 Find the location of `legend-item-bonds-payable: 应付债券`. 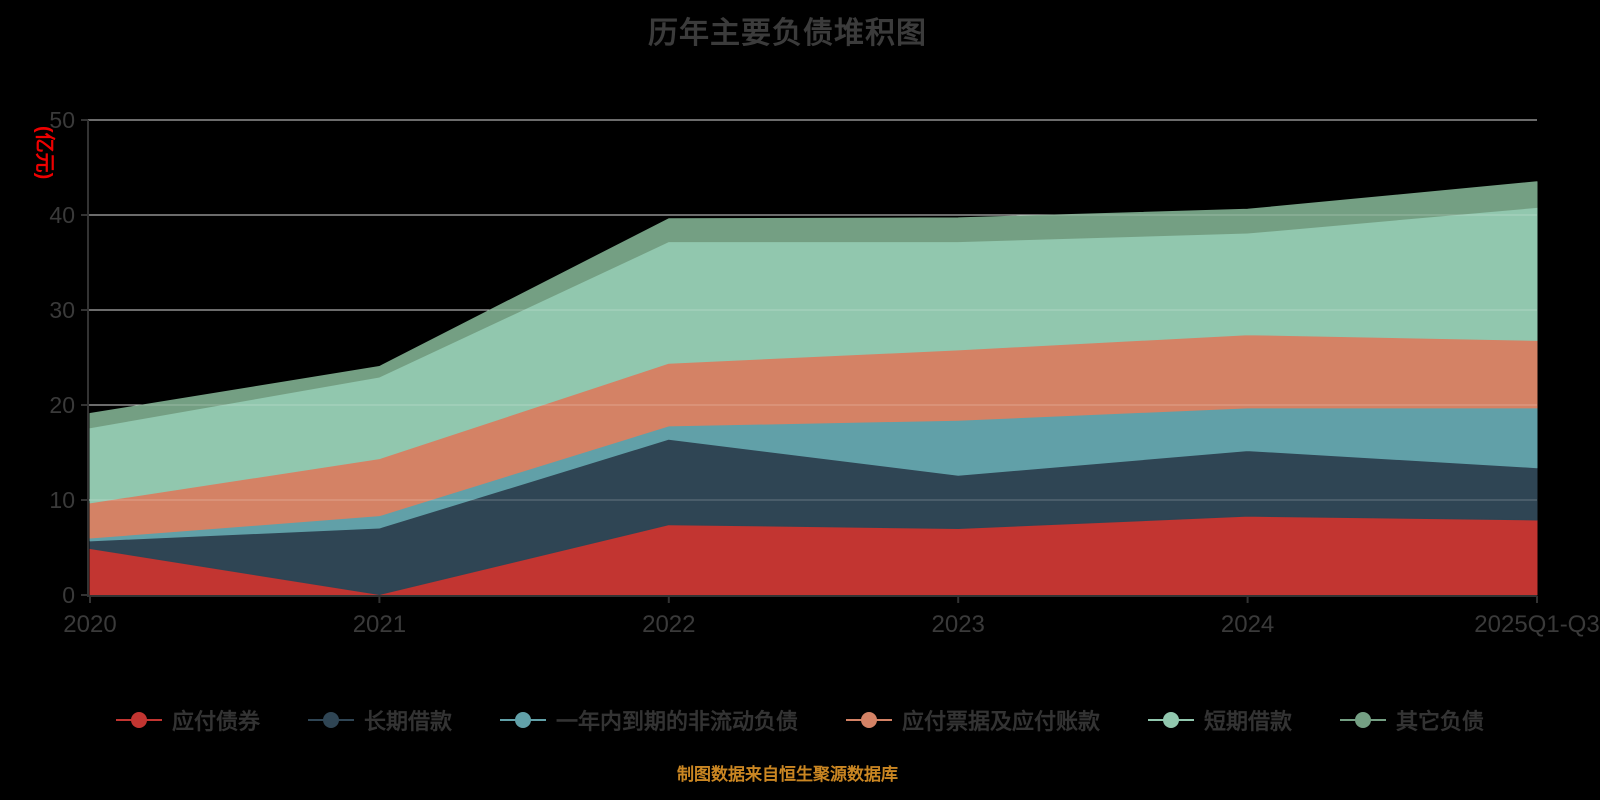

legend-item-bonds-payable: 应付债券 is located at coordinates (187, 720).